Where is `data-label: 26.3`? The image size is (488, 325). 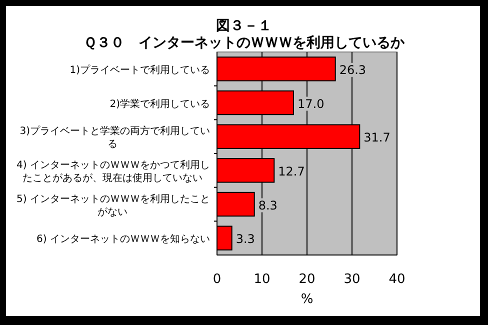
data-label: 26.3 is located at coordinates (352, 69).